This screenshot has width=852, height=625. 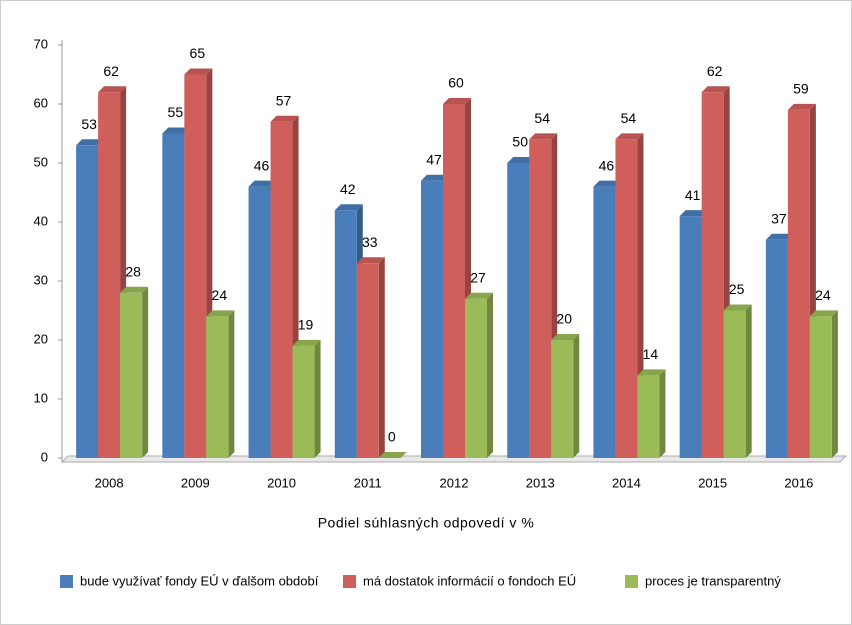 I want to click on x-tick-label: 2015, so click(x=712, y=482).